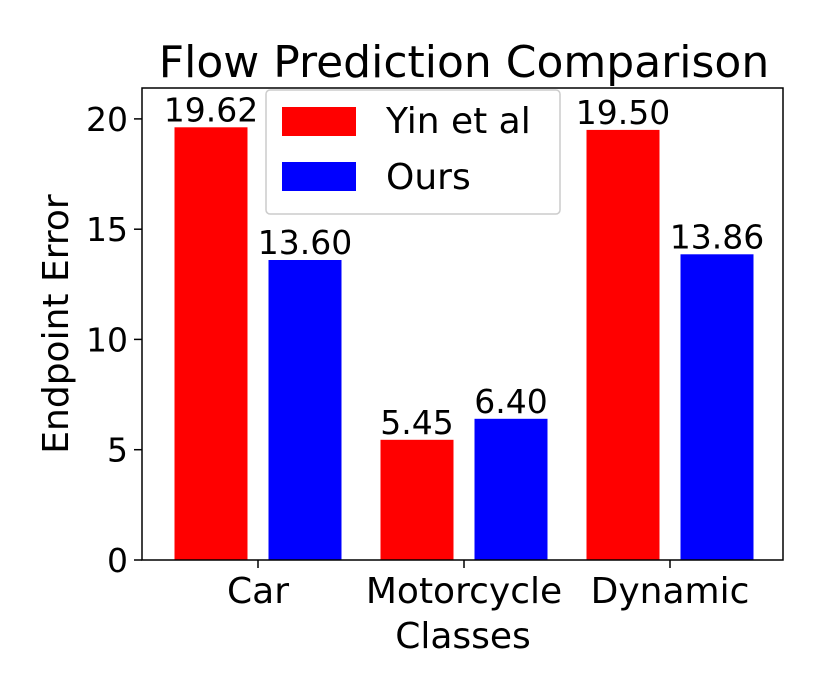 The image size is (830, 692). I want to click on x-axis: Car Motorcycle Dynamic, so click(488, 586).